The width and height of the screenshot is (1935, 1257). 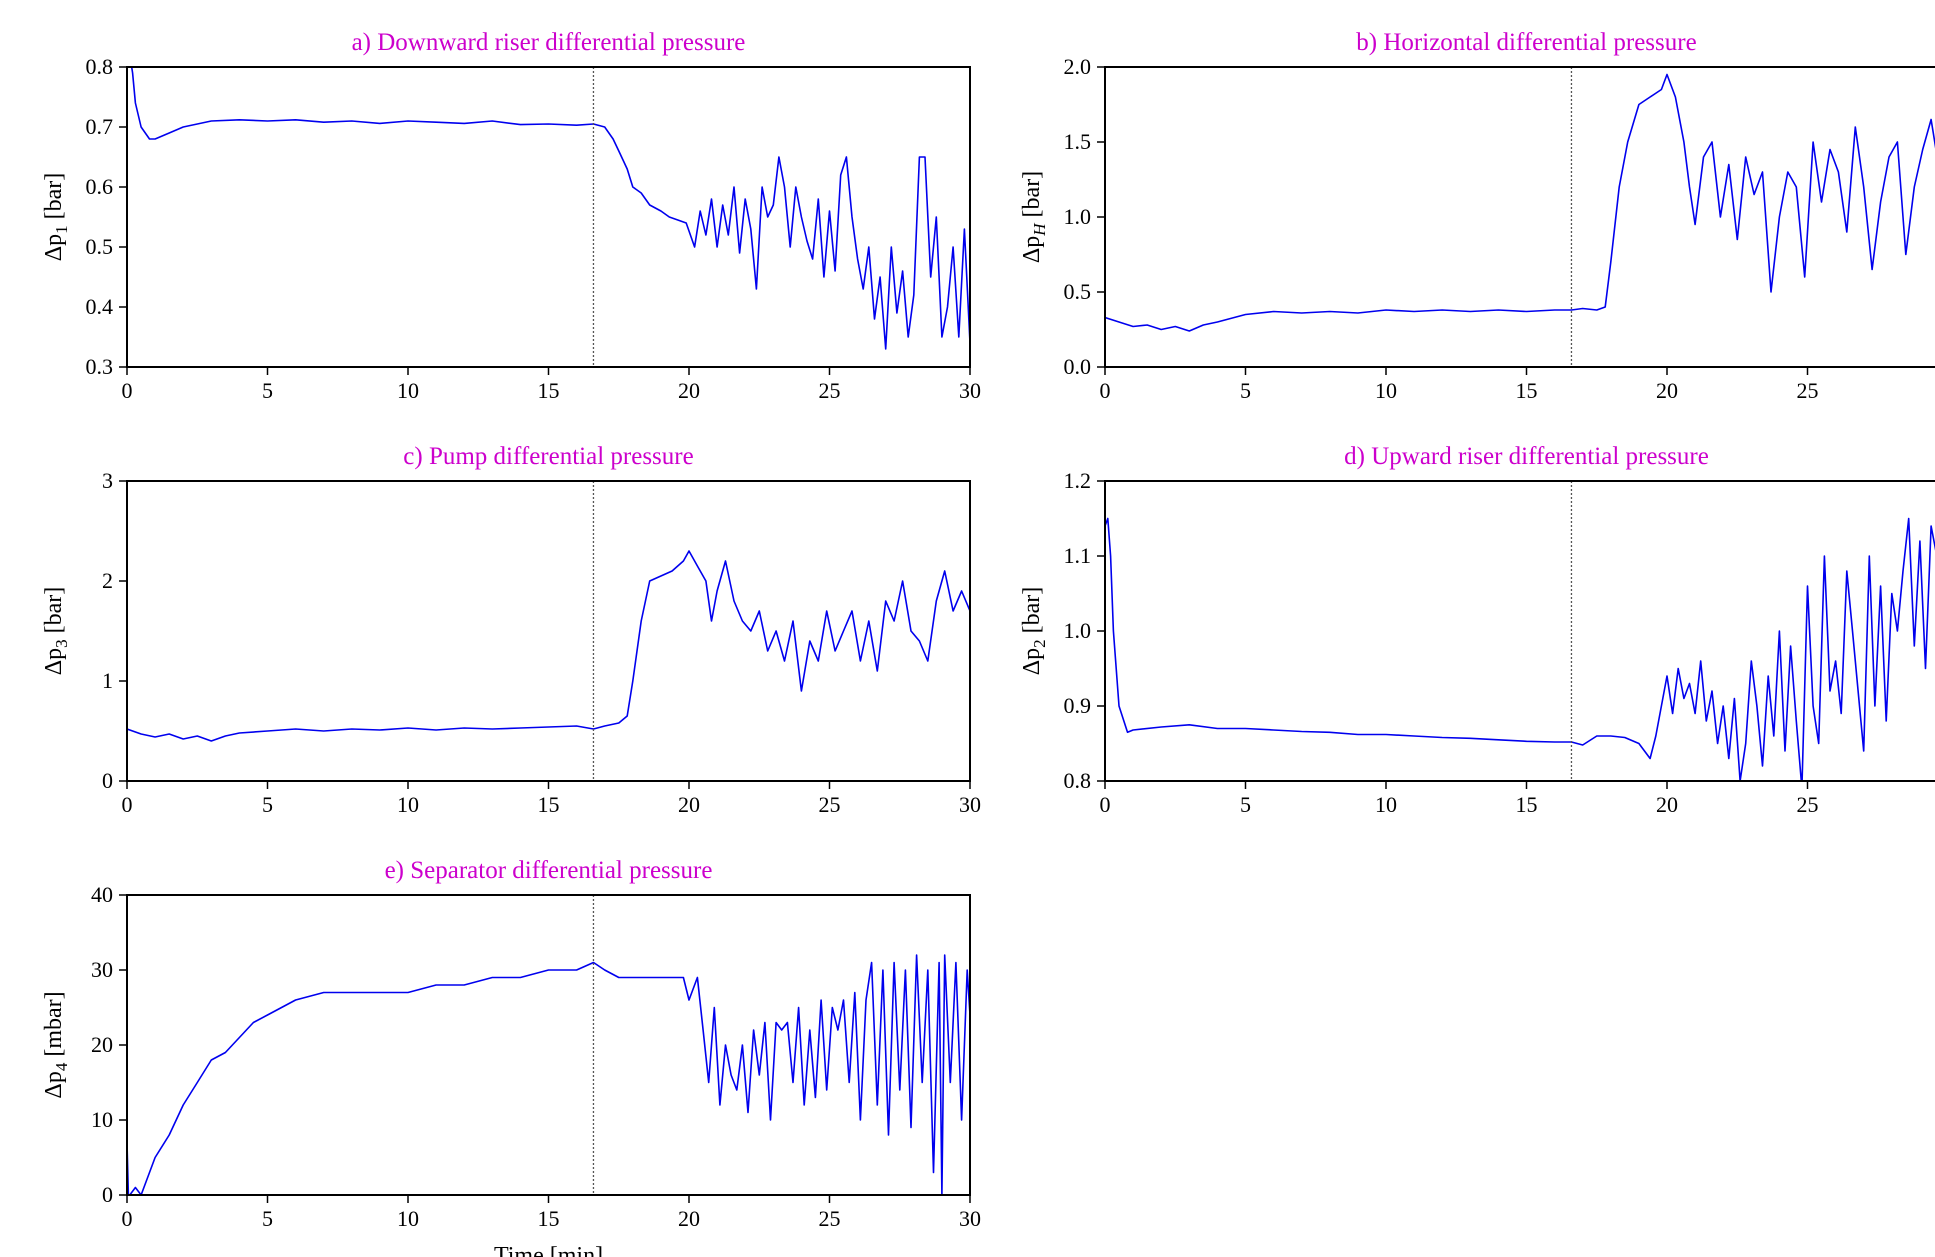 What do you see at coordinates (1526, 42) in the screenshot?
I see `panel-title: b) Horizontal differential pressure` at bounding box center [1526, 42].